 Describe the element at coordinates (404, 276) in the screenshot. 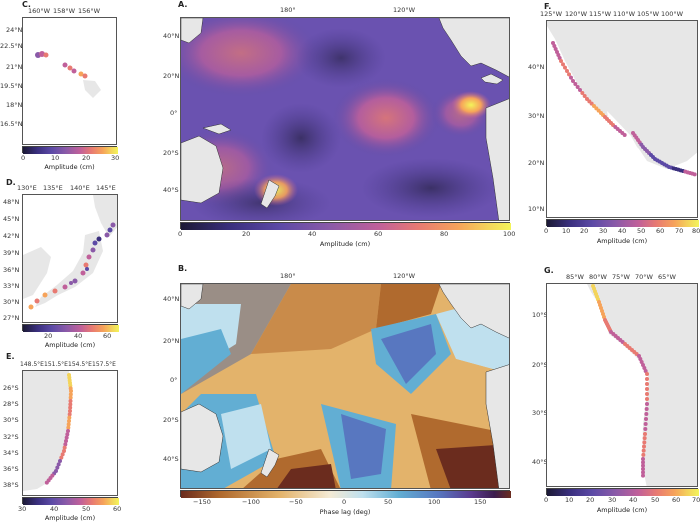

I see `tick-top: 120°W` at that location.